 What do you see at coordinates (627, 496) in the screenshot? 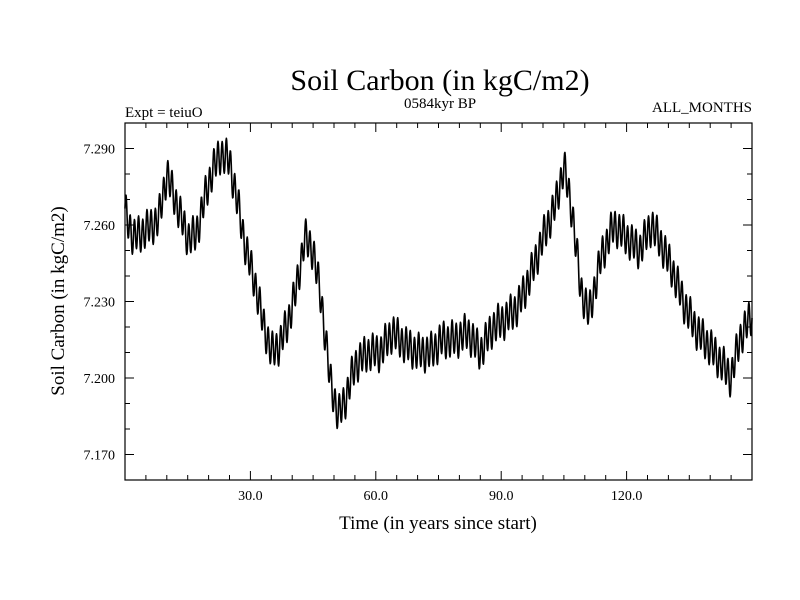
I see `x-tick-label: 120.0` at bounding box center [627, 496].